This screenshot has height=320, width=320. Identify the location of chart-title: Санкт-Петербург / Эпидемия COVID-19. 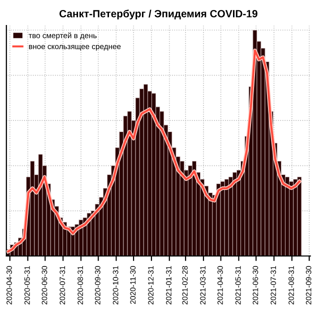
(158, 15).